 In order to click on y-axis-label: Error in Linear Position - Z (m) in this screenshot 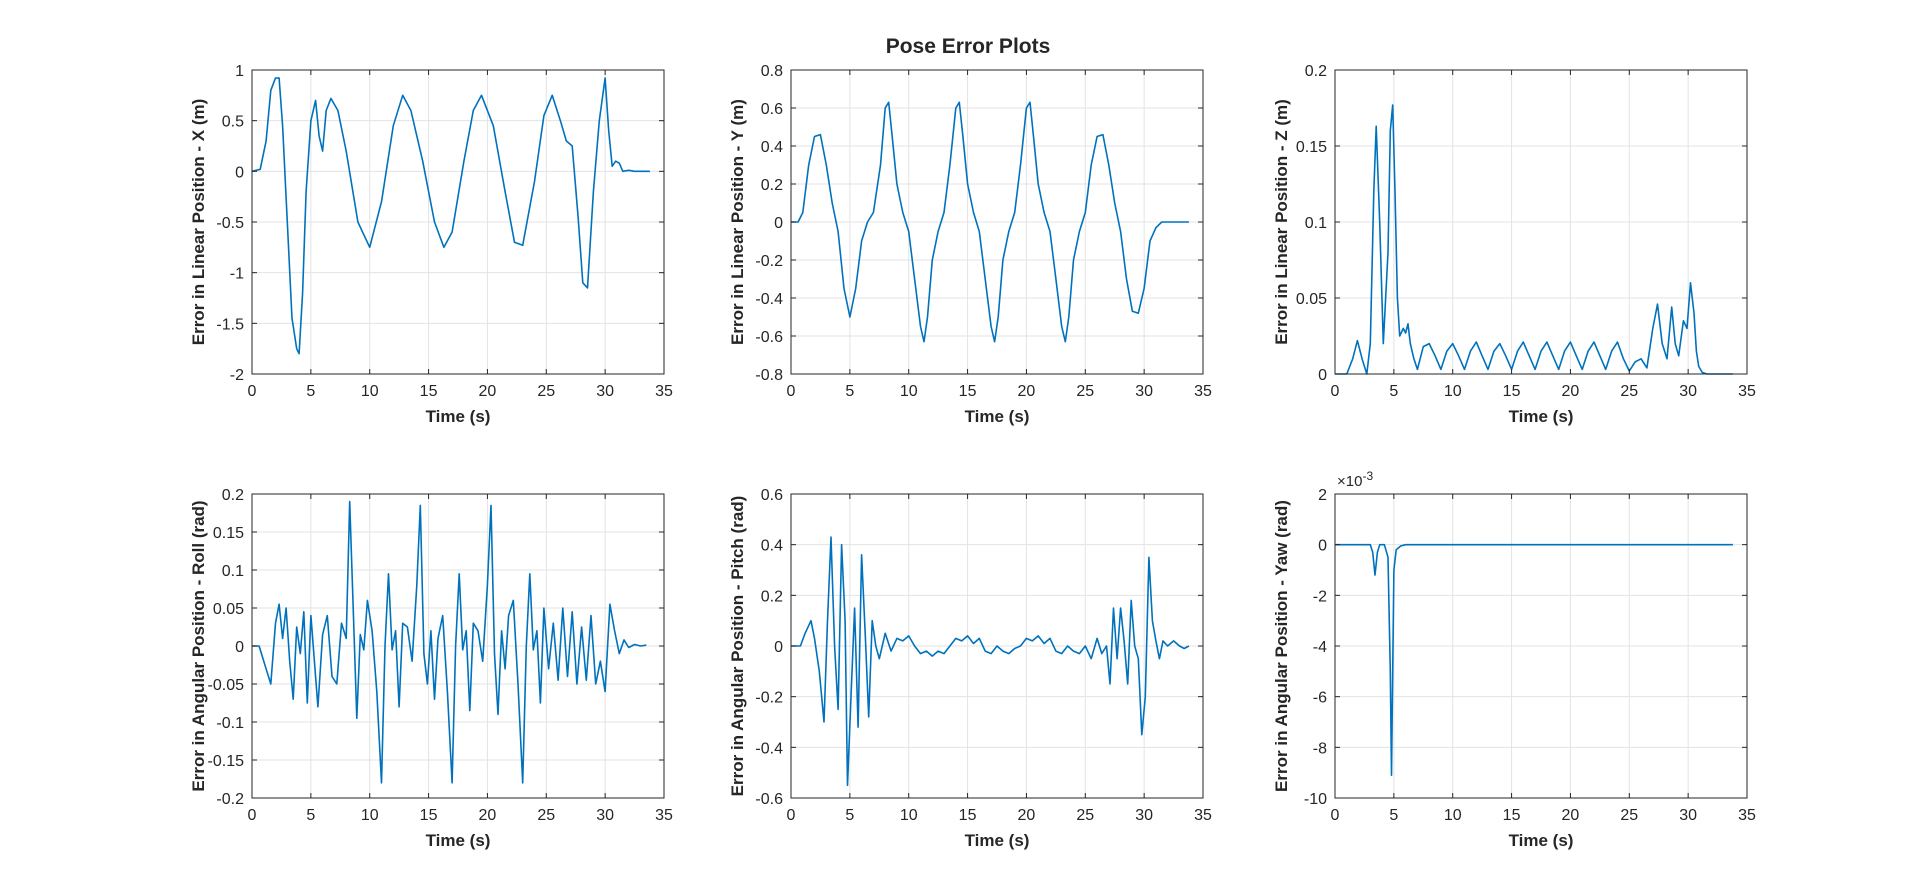, I will do `click(1281, 222)`.